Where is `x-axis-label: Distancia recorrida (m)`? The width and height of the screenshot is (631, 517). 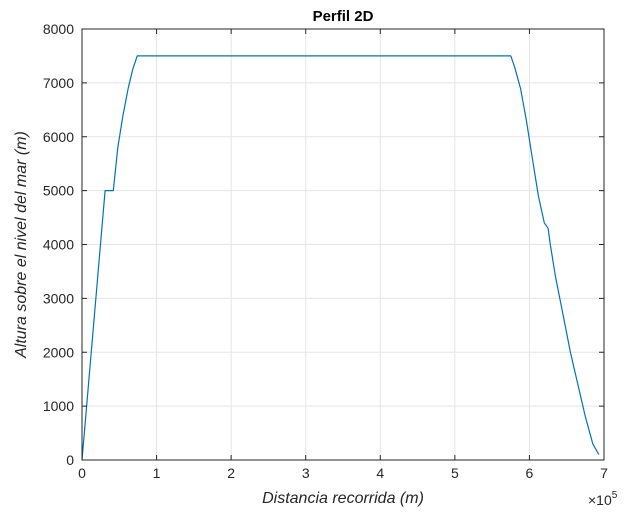
x-axis-label: Distancia recorrida (m) is located at coordinates (343, 498).